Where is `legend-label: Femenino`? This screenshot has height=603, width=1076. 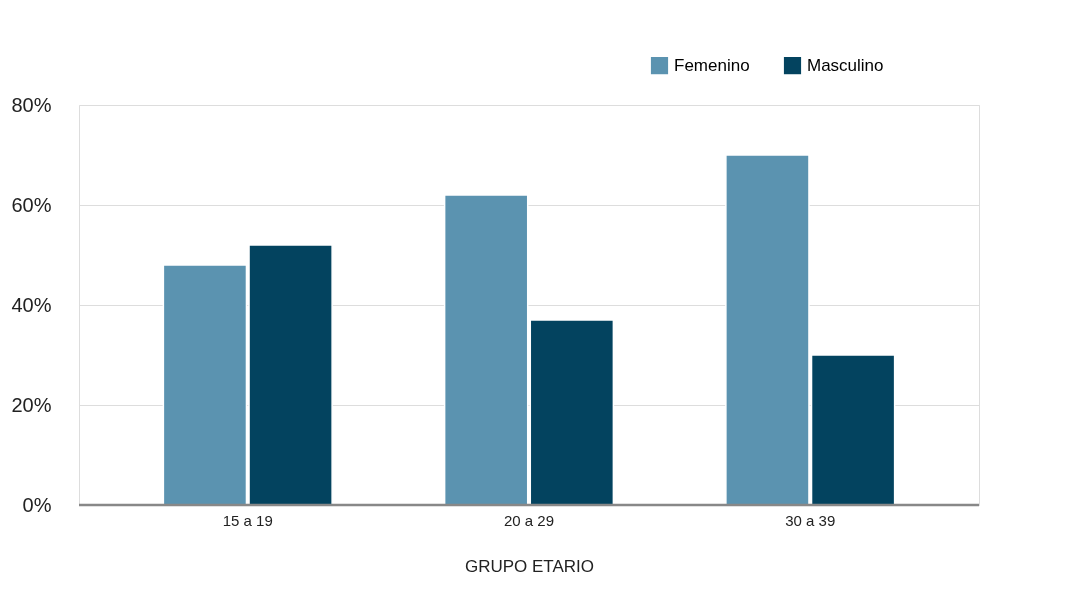 legend-label: Femenino is located at coordinates (712, 65).